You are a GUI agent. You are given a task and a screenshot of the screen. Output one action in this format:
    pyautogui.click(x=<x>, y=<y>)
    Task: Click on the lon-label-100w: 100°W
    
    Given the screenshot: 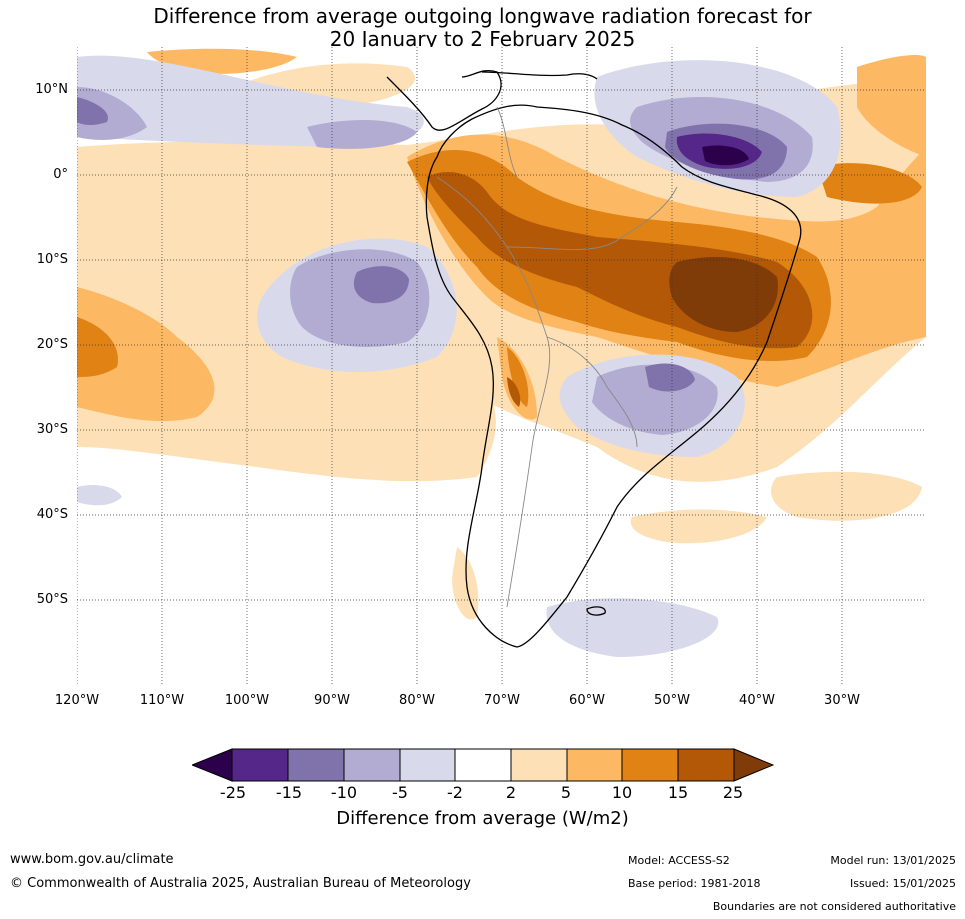 What is the action you would take?
    pyautogui.click(x=247, y=700)
    